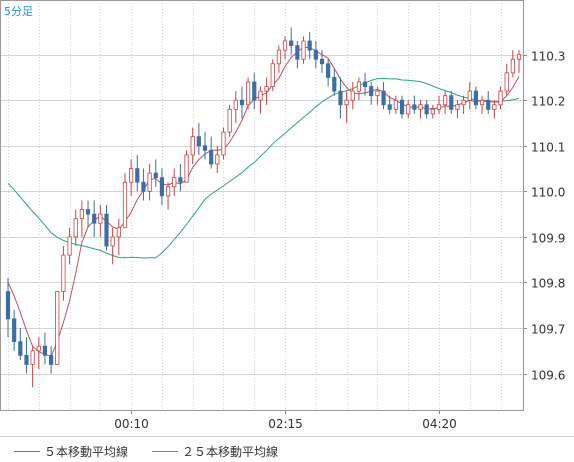  Describe the element at coordinates (439, 424) in the screenshot. I see `x-tick-label: 04:20` at that location.